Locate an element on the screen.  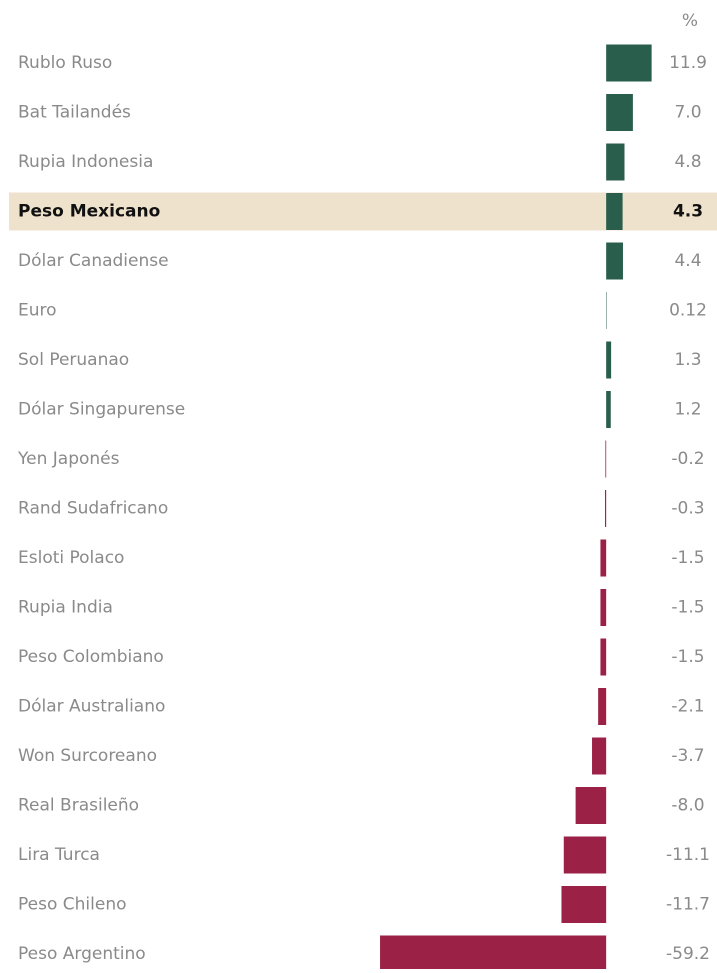
unit-label: % is located at coordinates (690, 21).